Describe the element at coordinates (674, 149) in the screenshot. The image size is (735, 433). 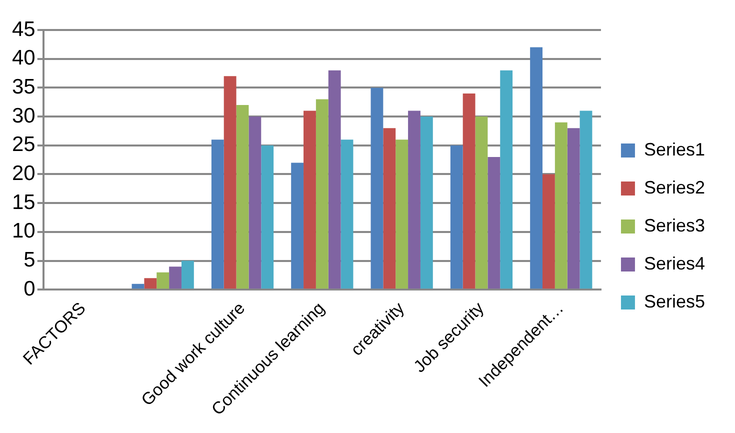
I see `legend-label: Series1` at that location.